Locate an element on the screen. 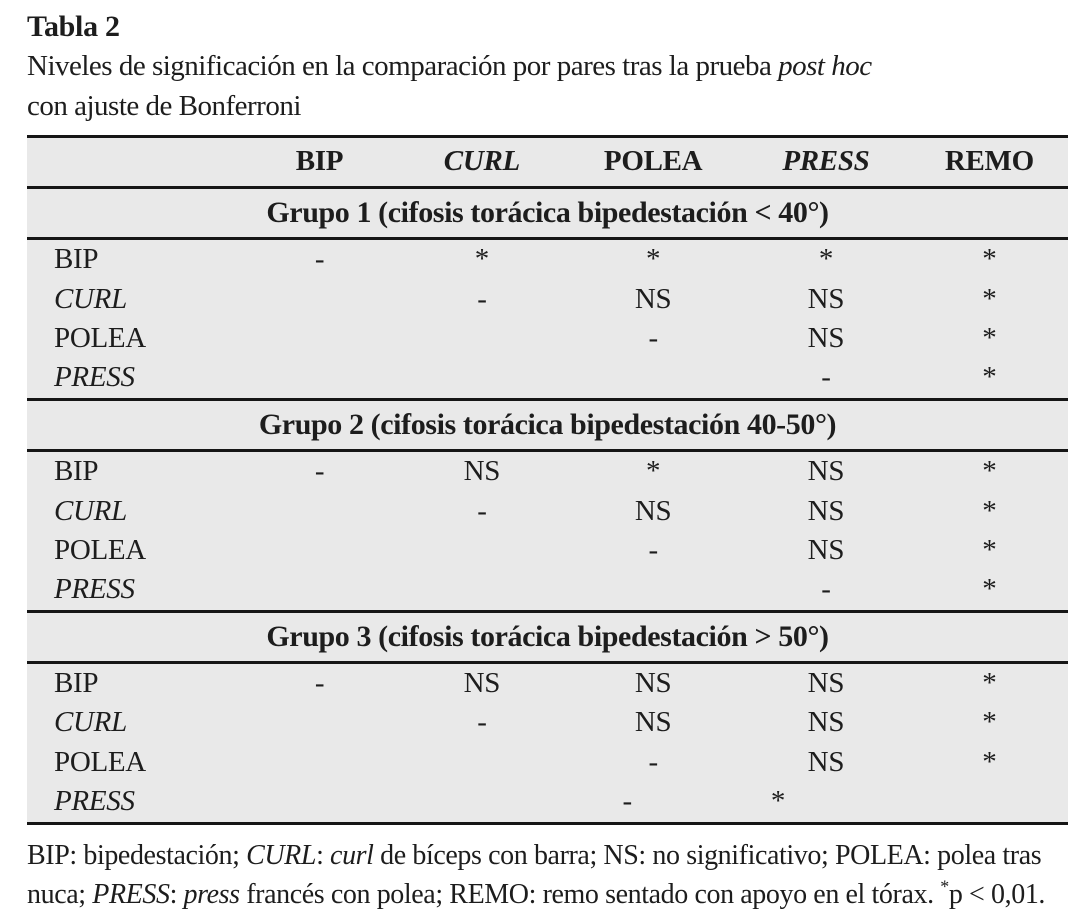 The image size is (1083, 916). column-header-bip: BIP is located at coordinates (319, 161).